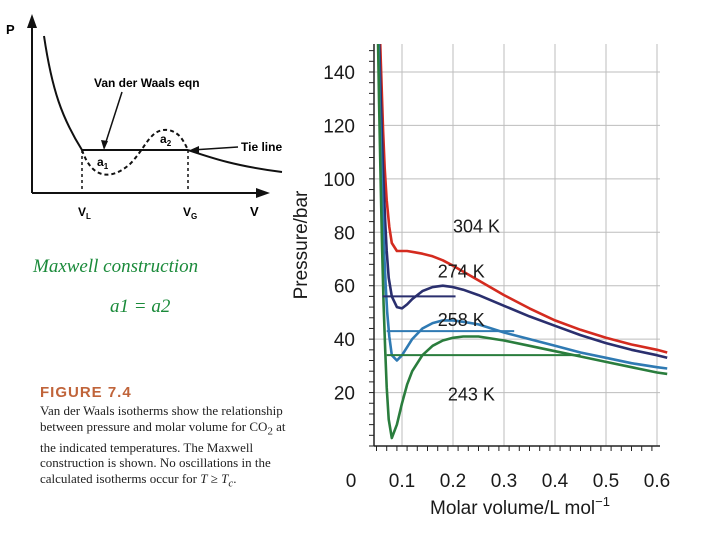 This screenshot has height=540, width=720. I want to click on x-tick-label: 0.6, so click(657, 481).